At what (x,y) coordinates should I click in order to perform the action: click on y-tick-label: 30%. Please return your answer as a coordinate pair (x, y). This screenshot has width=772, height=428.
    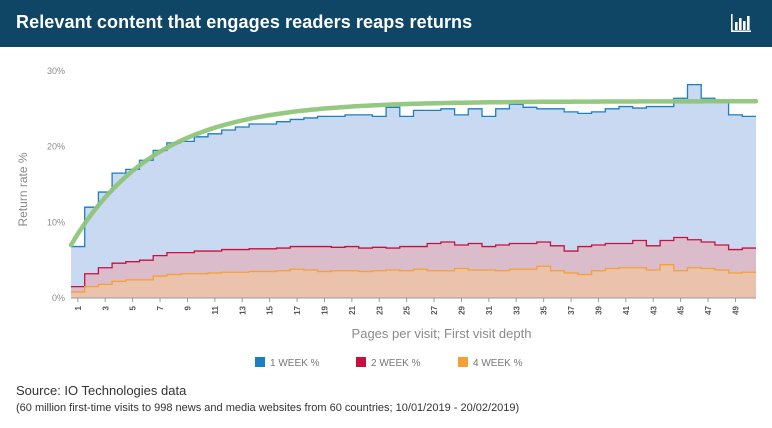
    Looking at the image, I should click on (56, 71).